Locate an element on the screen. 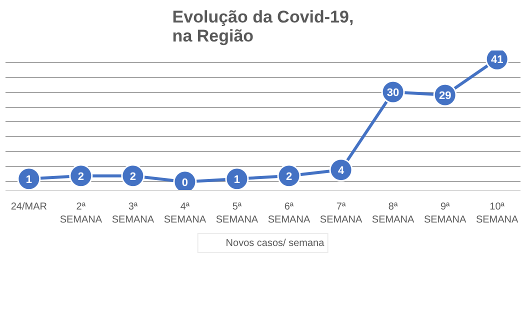 Image resolution: width=530 pixels, height=330 pixels. x-tick-label: 10ª SEMANA is located at coordinates (497, 214).